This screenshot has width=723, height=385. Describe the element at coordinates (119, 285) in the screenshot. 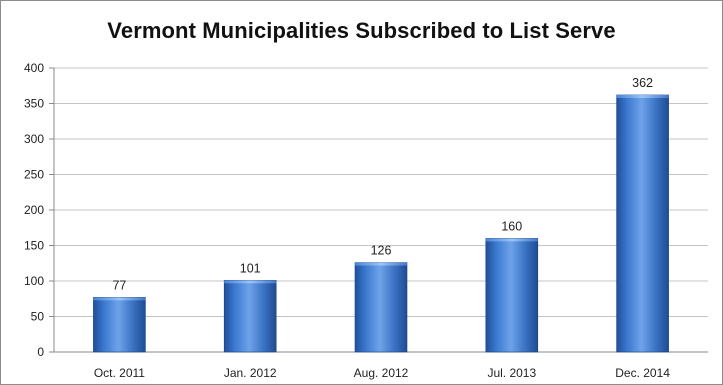

I see `data-label: 77` at that location.